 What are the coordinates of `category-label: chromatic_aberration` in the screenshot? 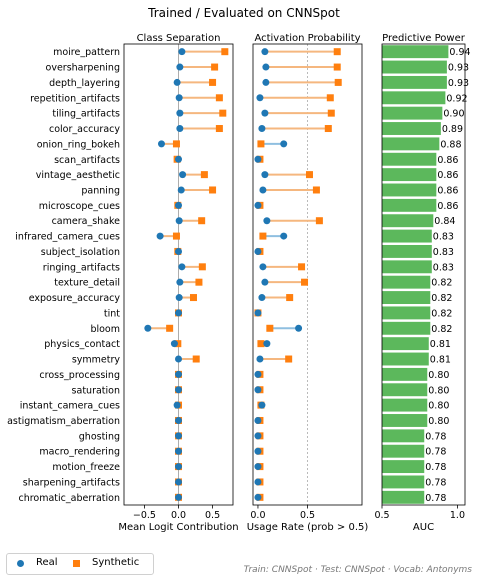 It's located at (69, 498).